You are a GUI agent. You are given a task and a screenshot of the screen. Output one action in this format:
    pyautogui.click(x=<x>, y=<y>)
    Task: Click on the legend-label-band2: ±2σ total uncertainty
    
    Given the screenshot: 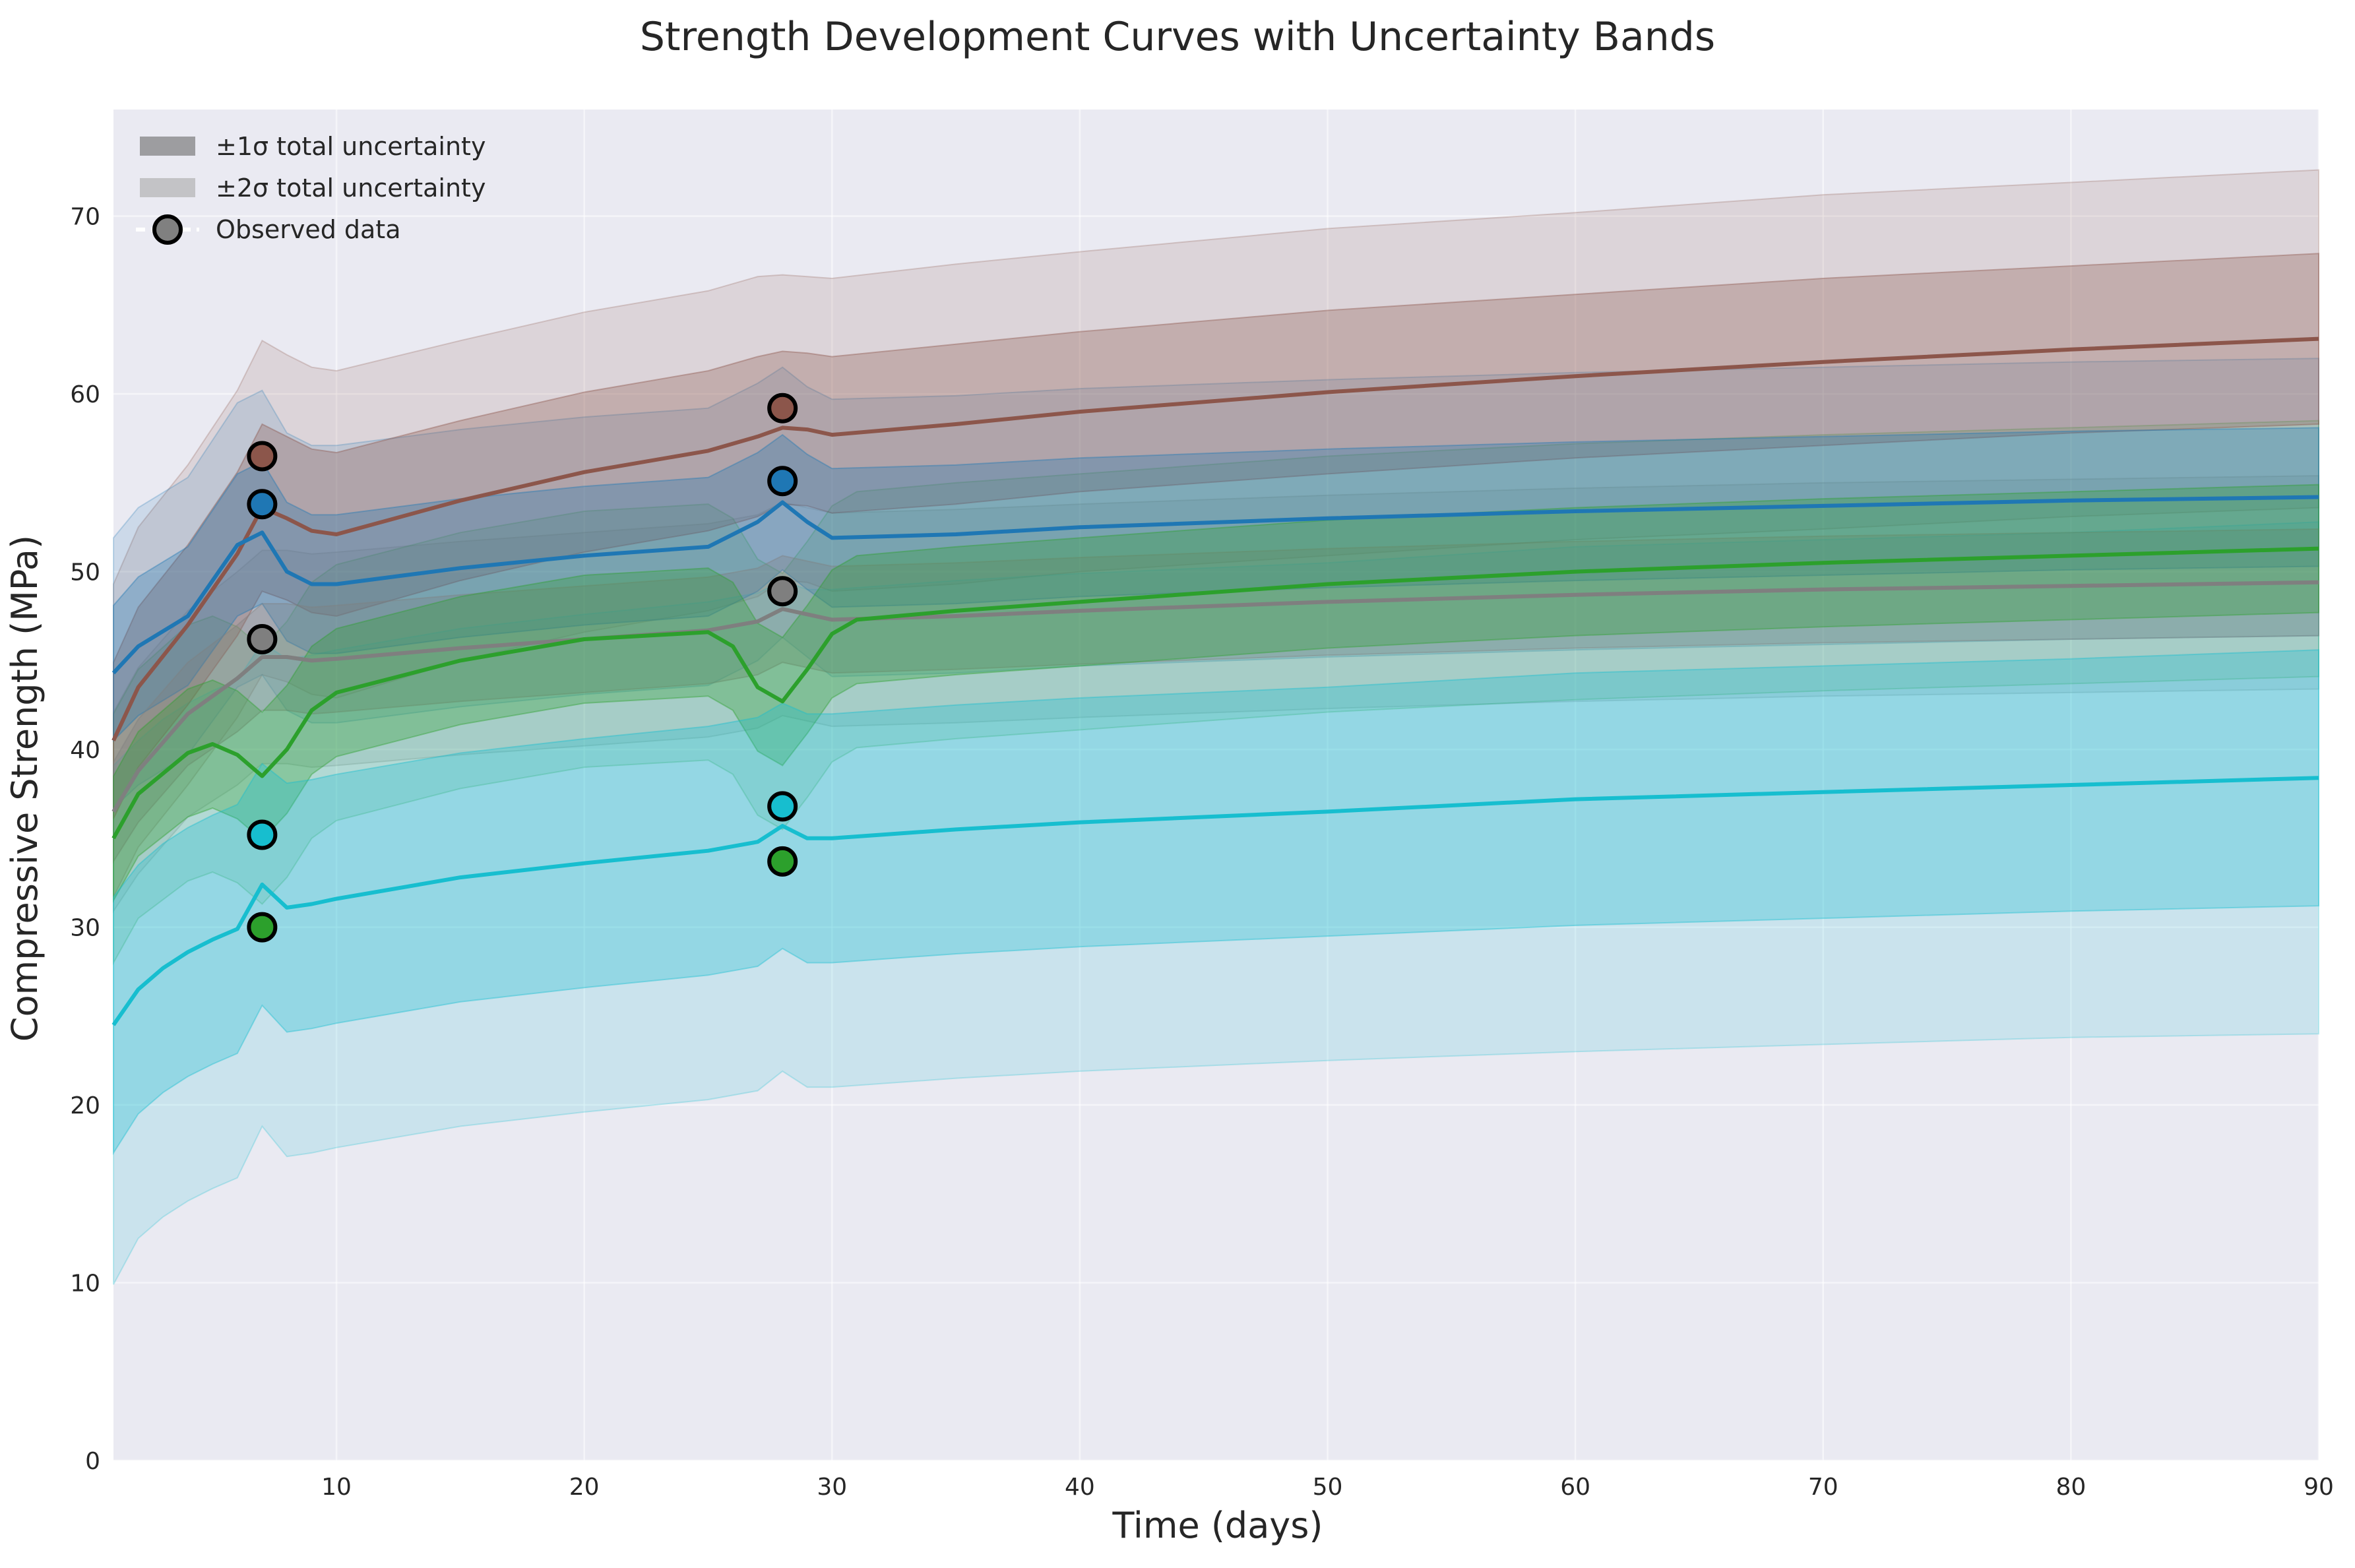 What is the action you would take?
    pyautogui.click(x=351, y=188)
    